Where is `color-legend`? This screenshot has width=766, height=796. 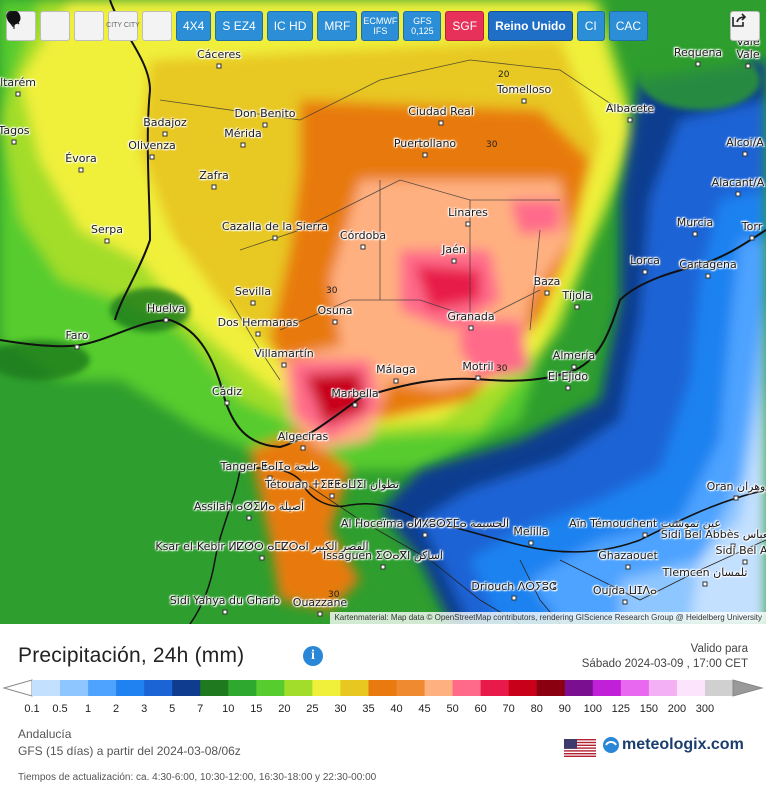
color-legend is located at coordinates (383, 688).